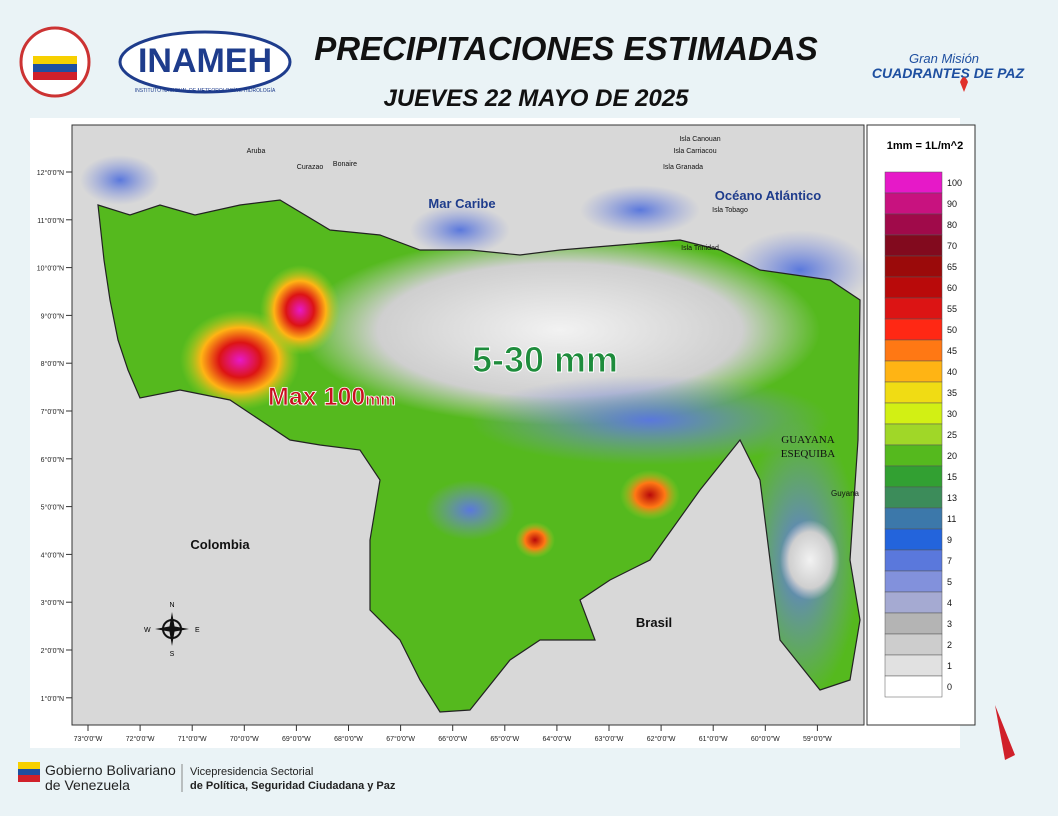 The width and height of the screenshot is (1058, 816). What do you see at coordinates (699, 139) in the screenshot?
I see `place-label: Isla Canouan` at bounding box center [699, 139].